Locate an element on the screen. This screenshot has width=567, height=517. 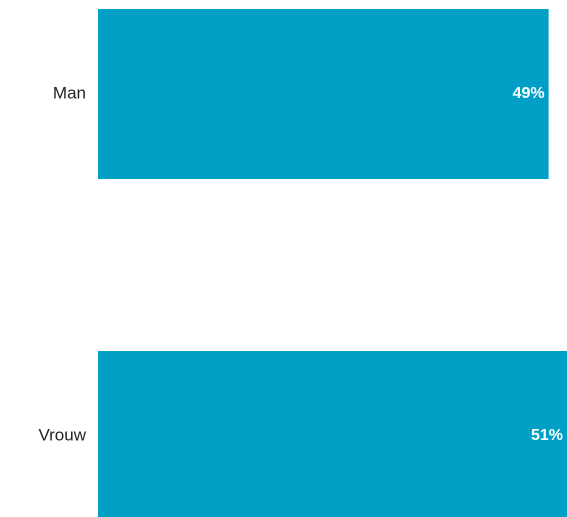
data-label-vrouw: 51% is located at coordinates (547, 435).